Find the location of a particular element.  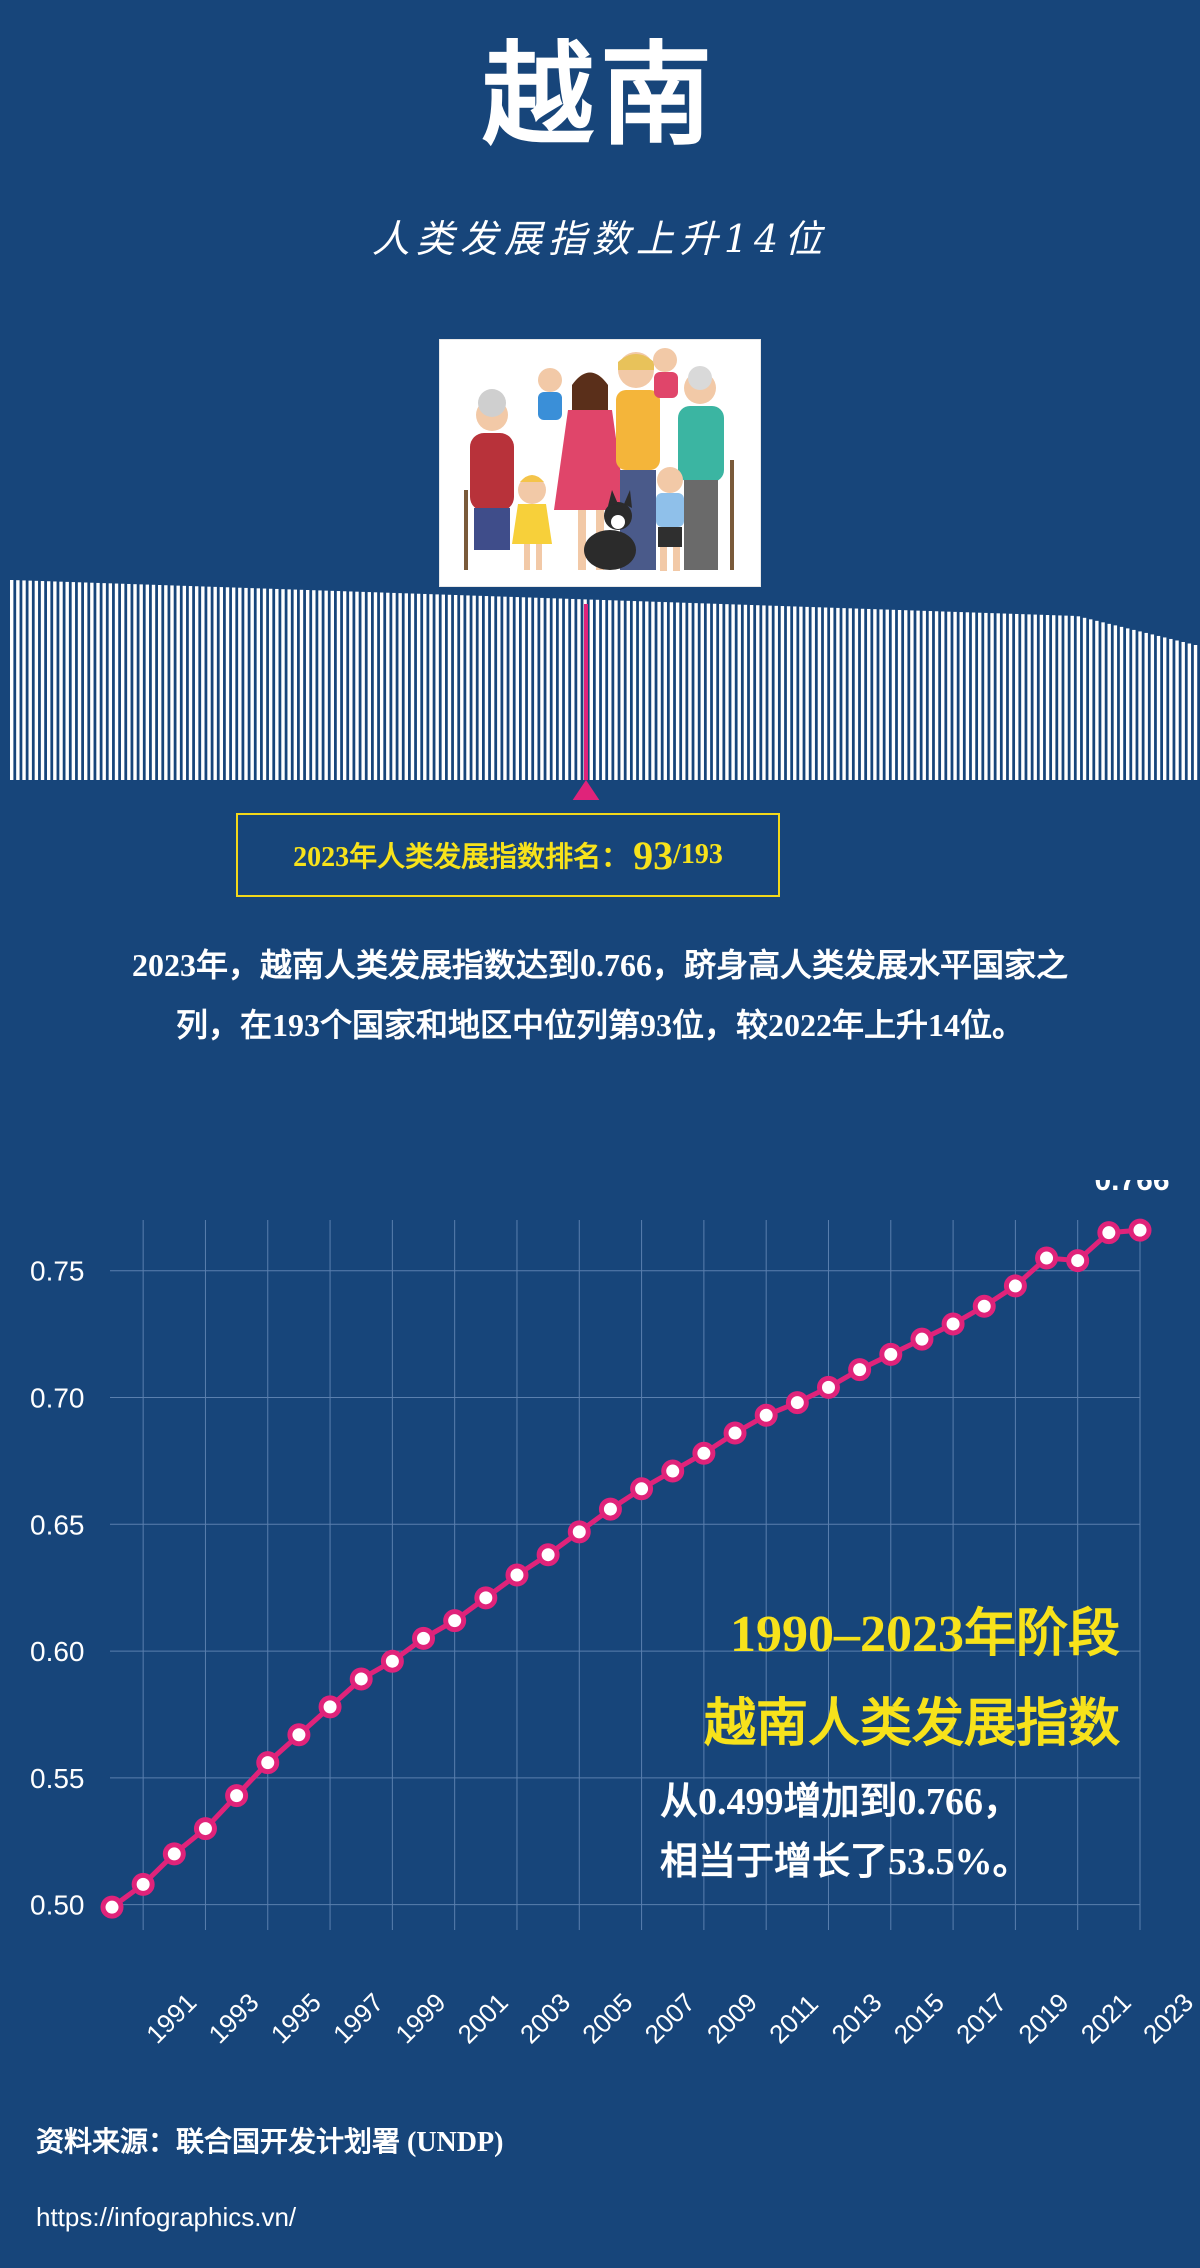

x-tick-label: 1999 is located at coordinates (420, 2018).